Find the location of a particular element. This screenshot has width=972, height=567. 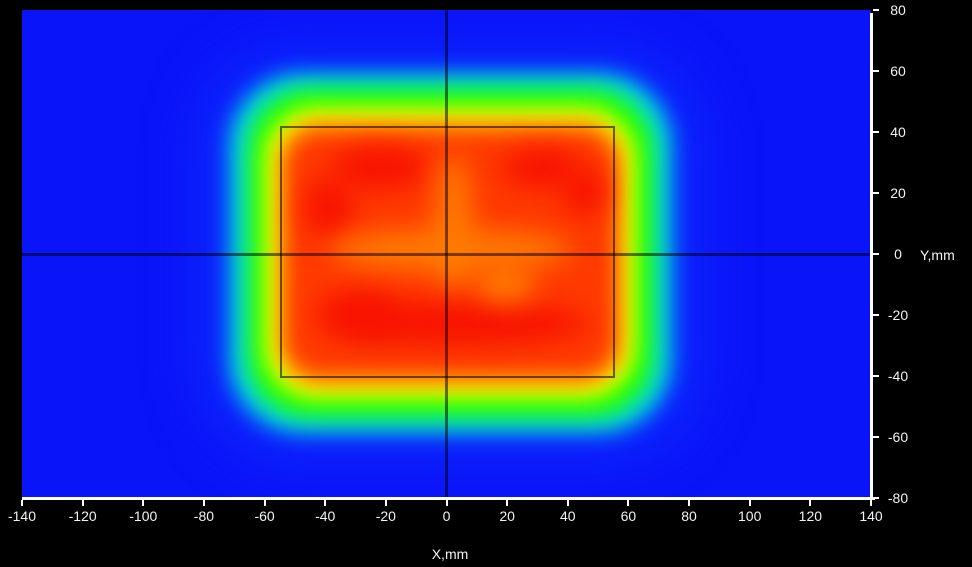

y-tick-label: -80 is located at coordinates (898, 498).